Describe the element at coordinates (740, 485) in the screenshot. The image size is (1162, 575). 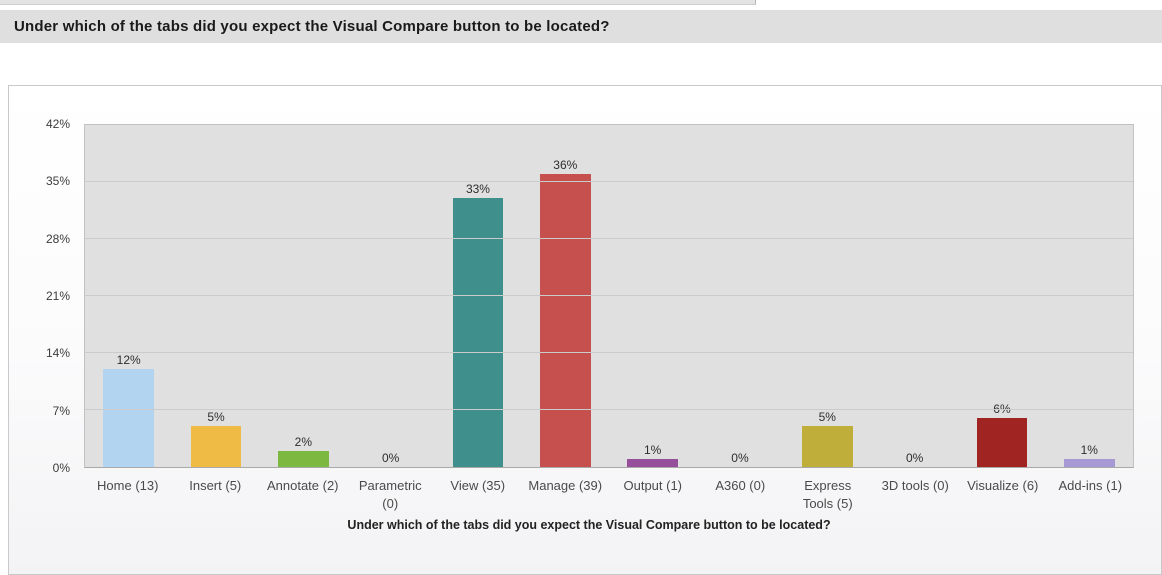
I see `x-axis-label: A360 (0)` at that location.